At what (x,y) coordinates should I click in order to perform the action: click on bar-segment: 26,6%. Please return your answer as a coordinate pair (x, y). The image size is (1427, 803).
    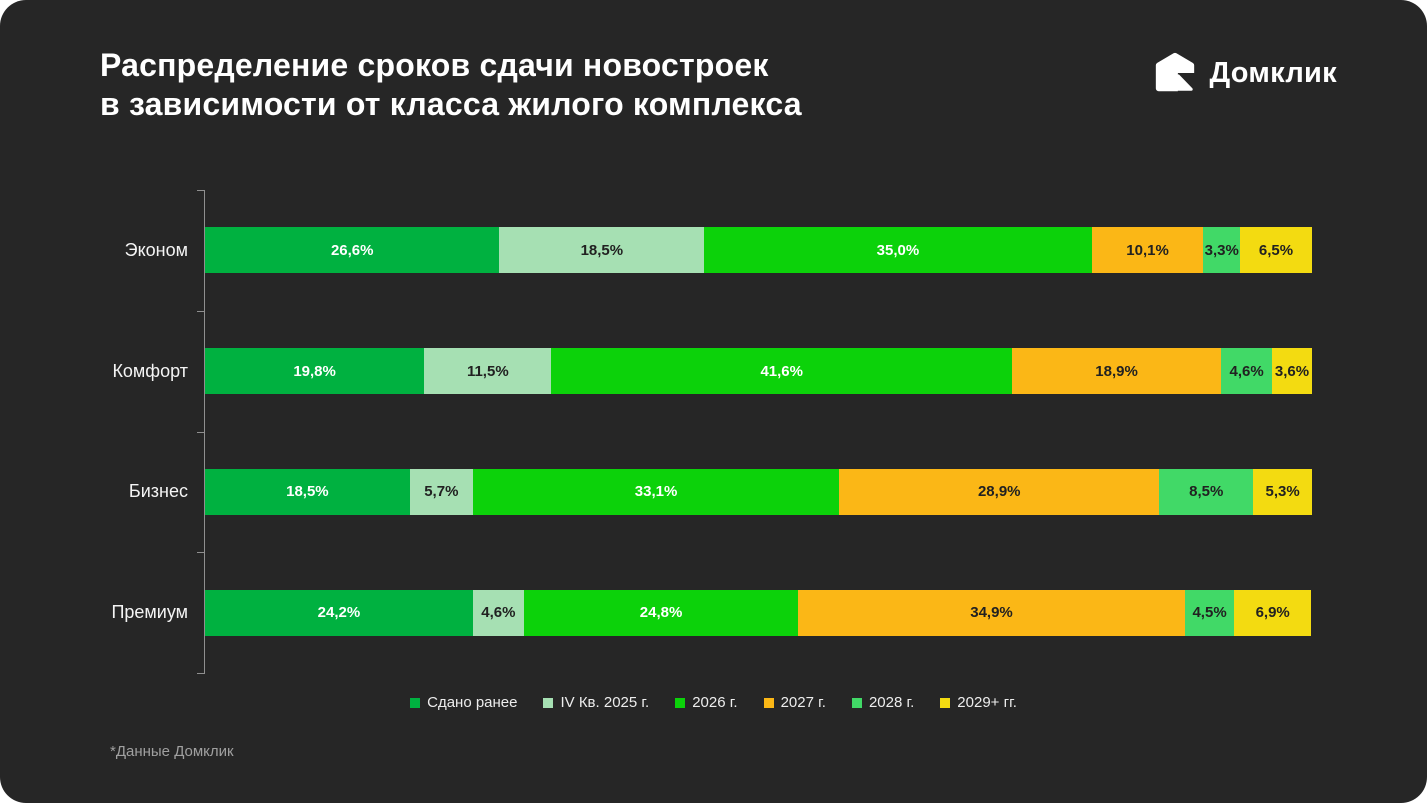
    Looking at the image, I should click on (352, 250).